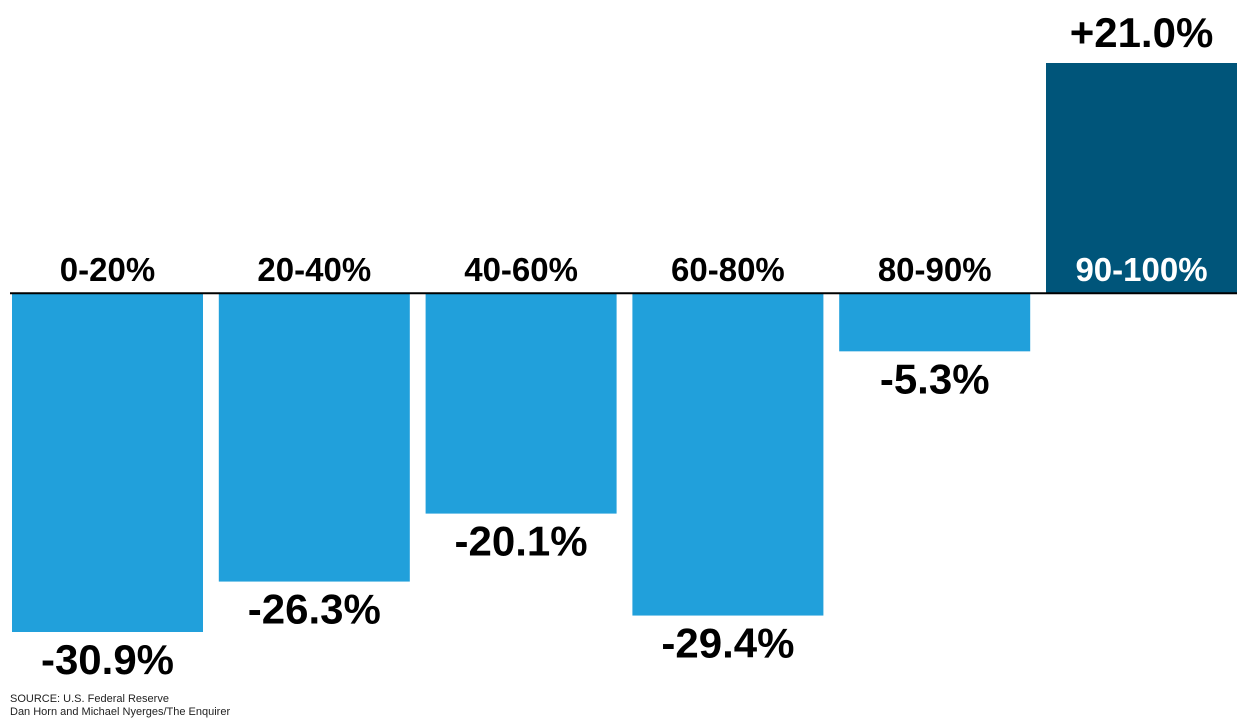 This screenshot has width=1245, height=724. Describe the element at coordinates (521, 541) in the screenshot. I see `value-label: -20.1%` at that location.